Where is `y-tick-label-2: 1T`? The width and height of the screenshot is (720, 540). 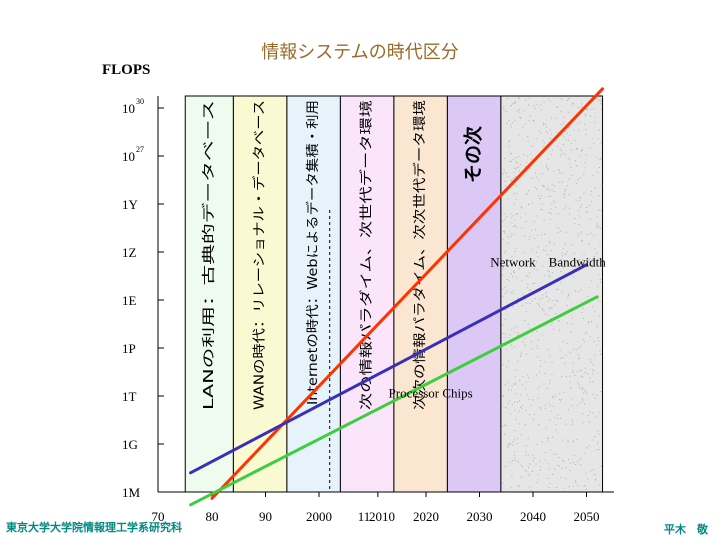 y-tick-label-2: 1T is located at coordinates (129, 396).